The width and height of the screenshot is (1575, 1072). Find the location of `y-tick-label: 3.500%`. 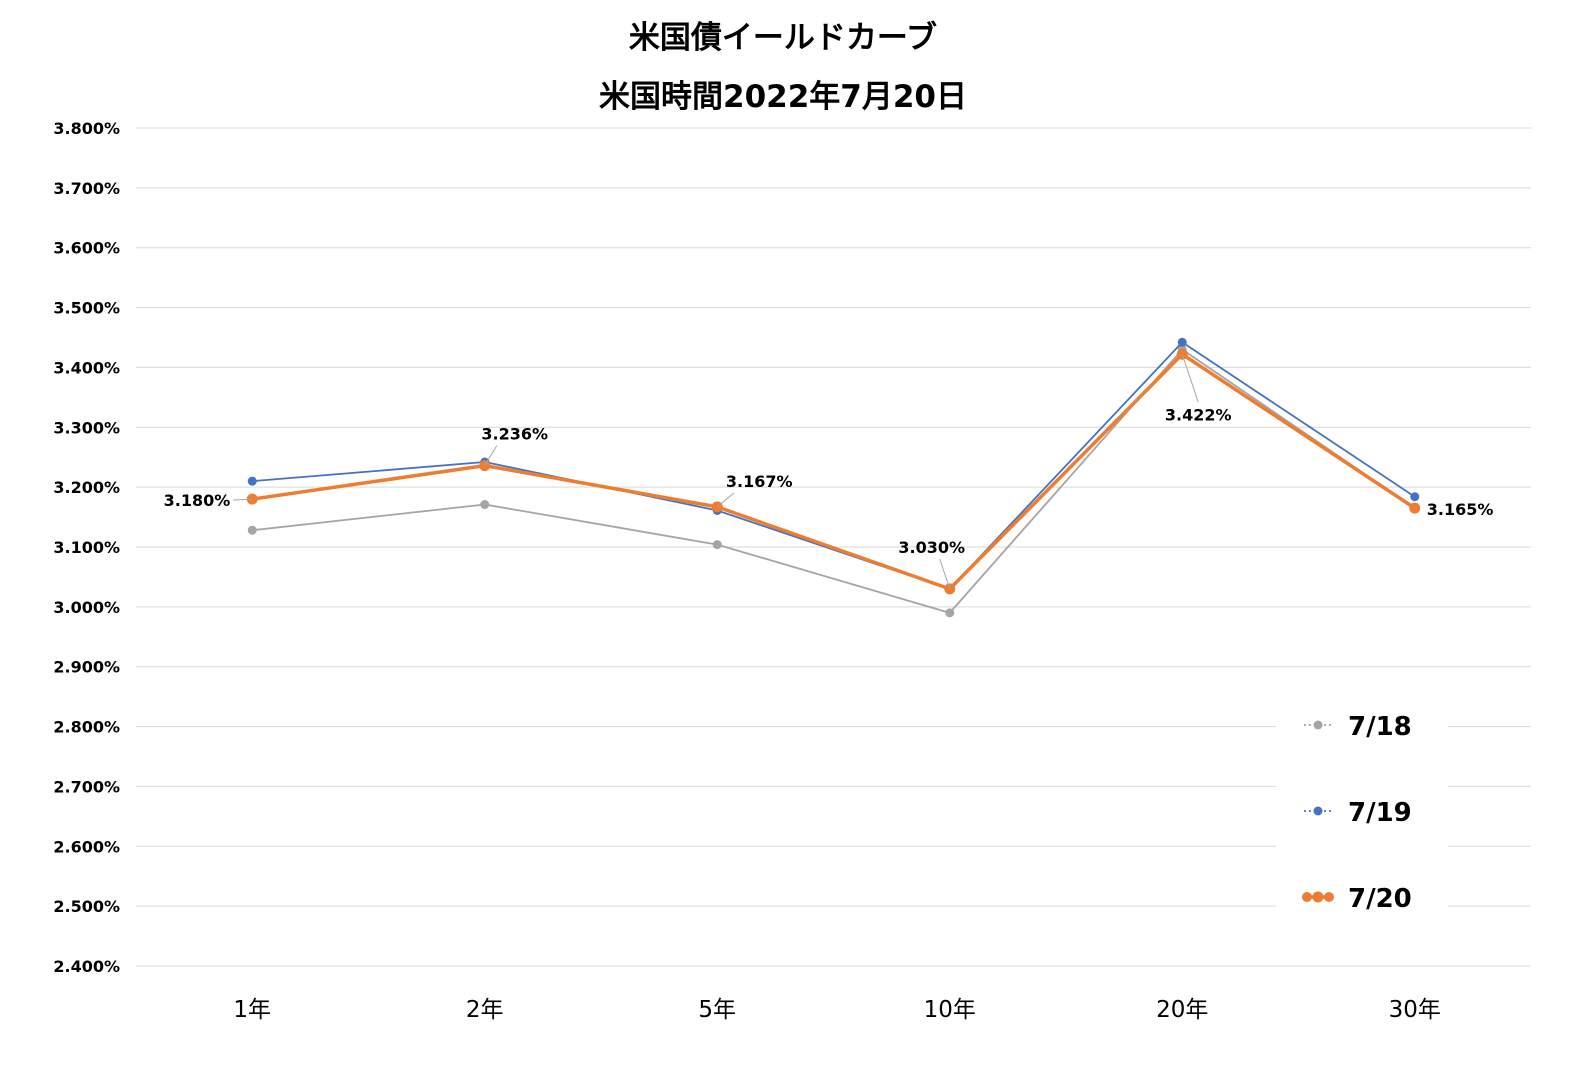

y-tick-label: 3.500% is located at coordinates (86, 308).